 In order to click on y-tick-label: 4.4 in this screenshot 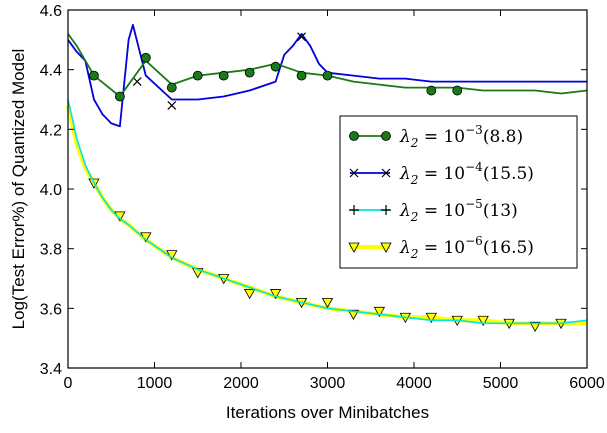, I will do `click(51, 71)`.